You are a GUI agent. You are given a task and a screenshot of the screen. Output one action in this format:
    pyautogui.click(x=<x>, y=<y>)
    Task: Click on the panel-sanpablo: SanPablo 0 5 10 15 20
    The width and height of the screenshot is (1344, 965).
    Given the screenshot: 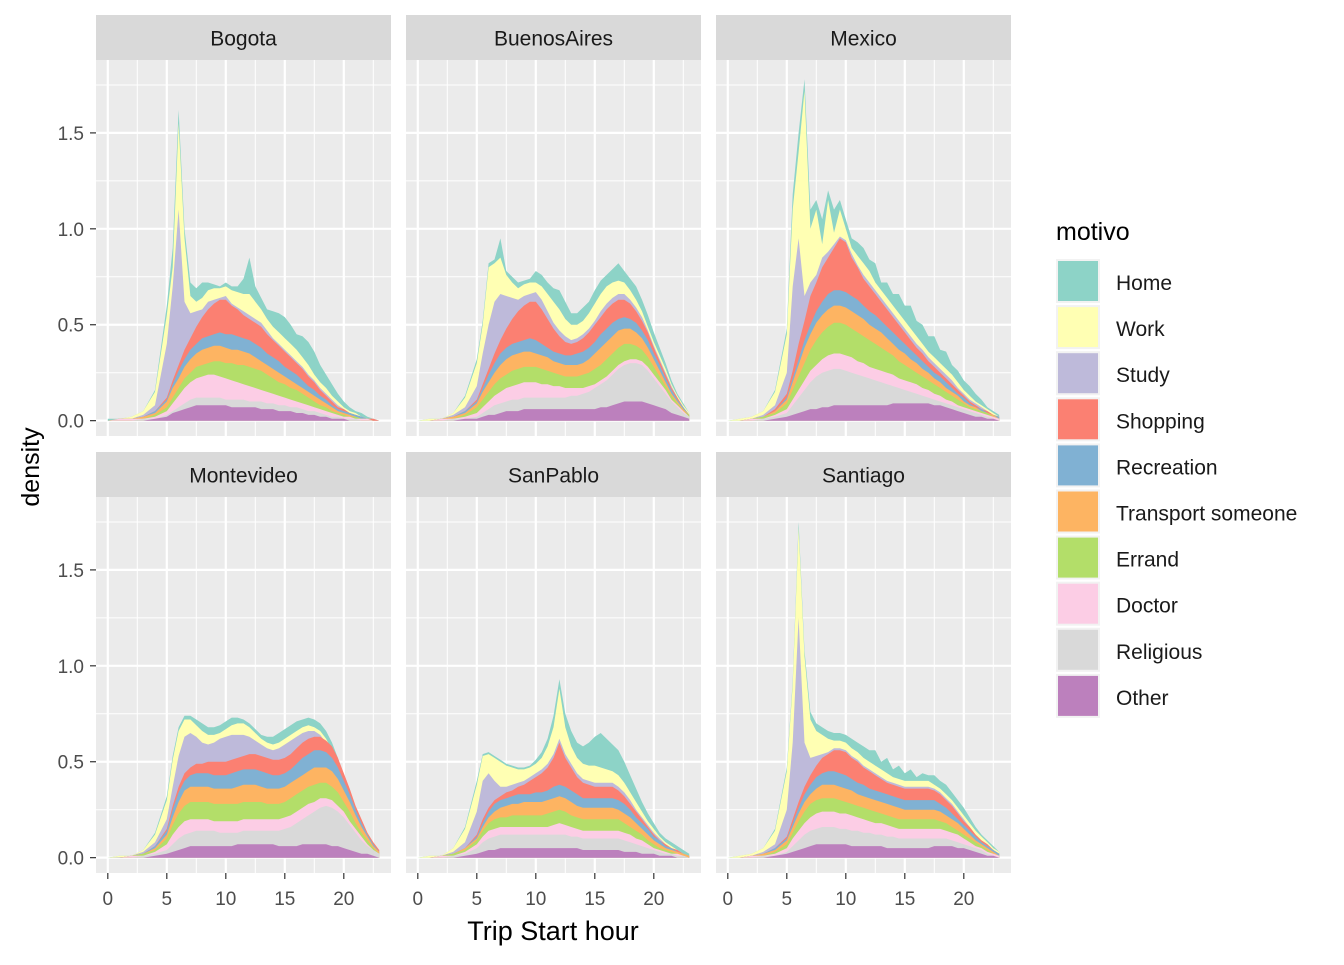 What is the action you would take?
    pyautogui.click(x=553, y=681)
    